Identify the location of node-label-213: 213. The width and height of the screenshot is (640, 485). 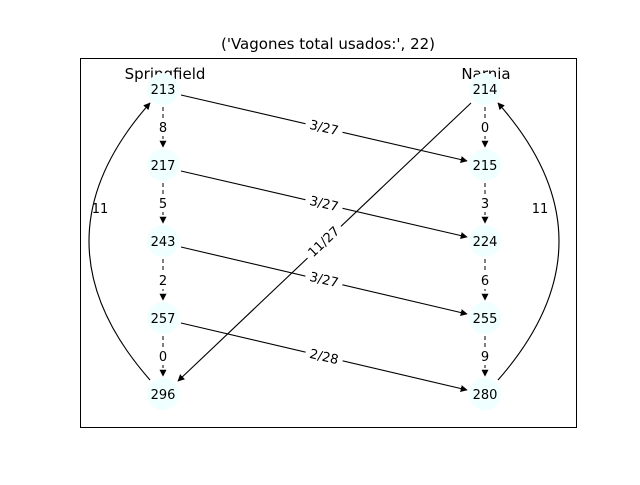
(163, 90).